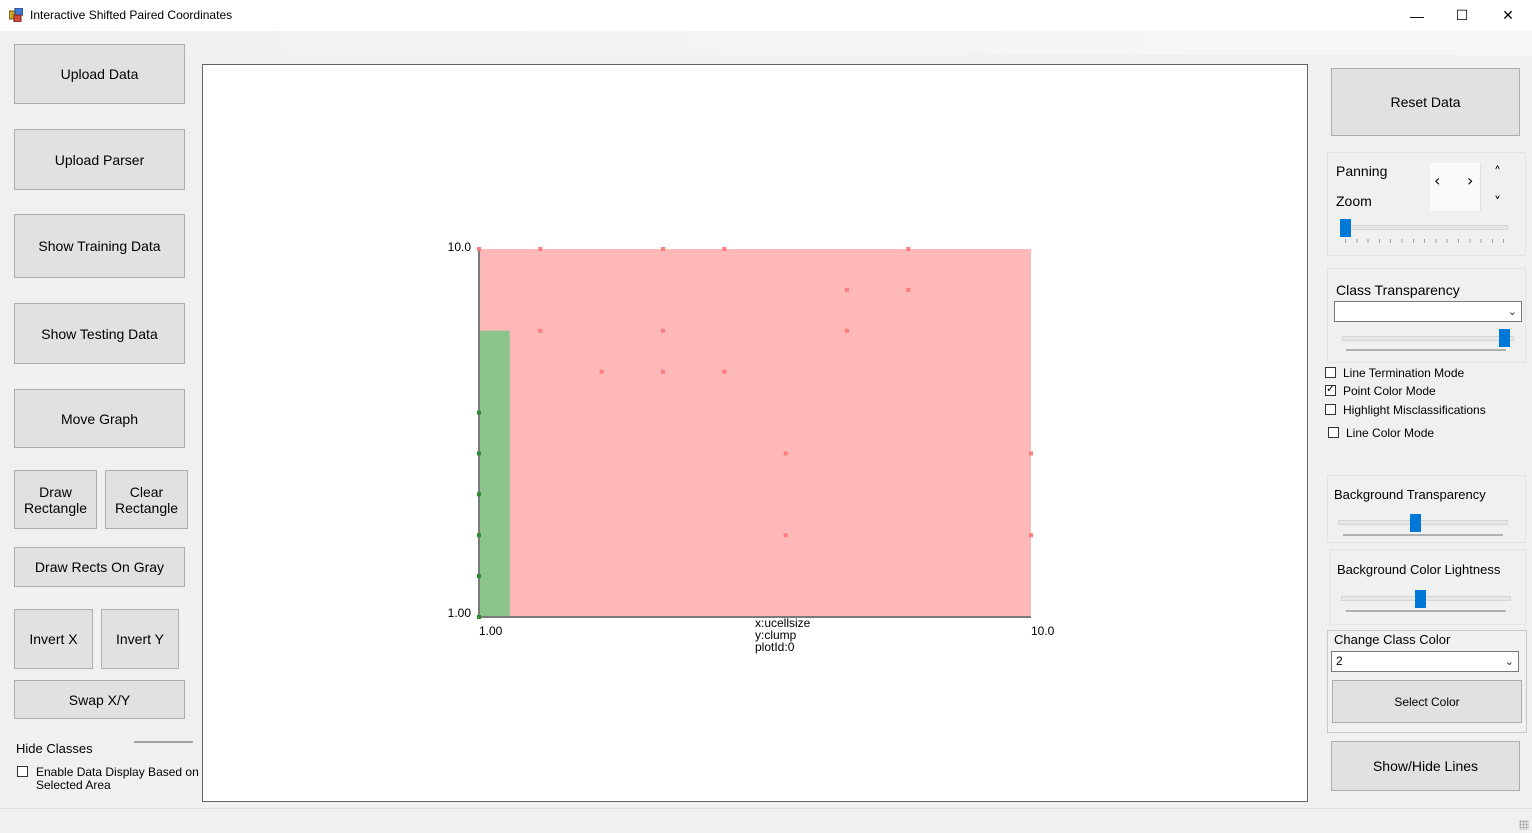 This screenshot has width=1532, height=833. Describe the element at coordinates (1354, 201) in the screenshot. I see `zoom-label: Zoom` at that location.